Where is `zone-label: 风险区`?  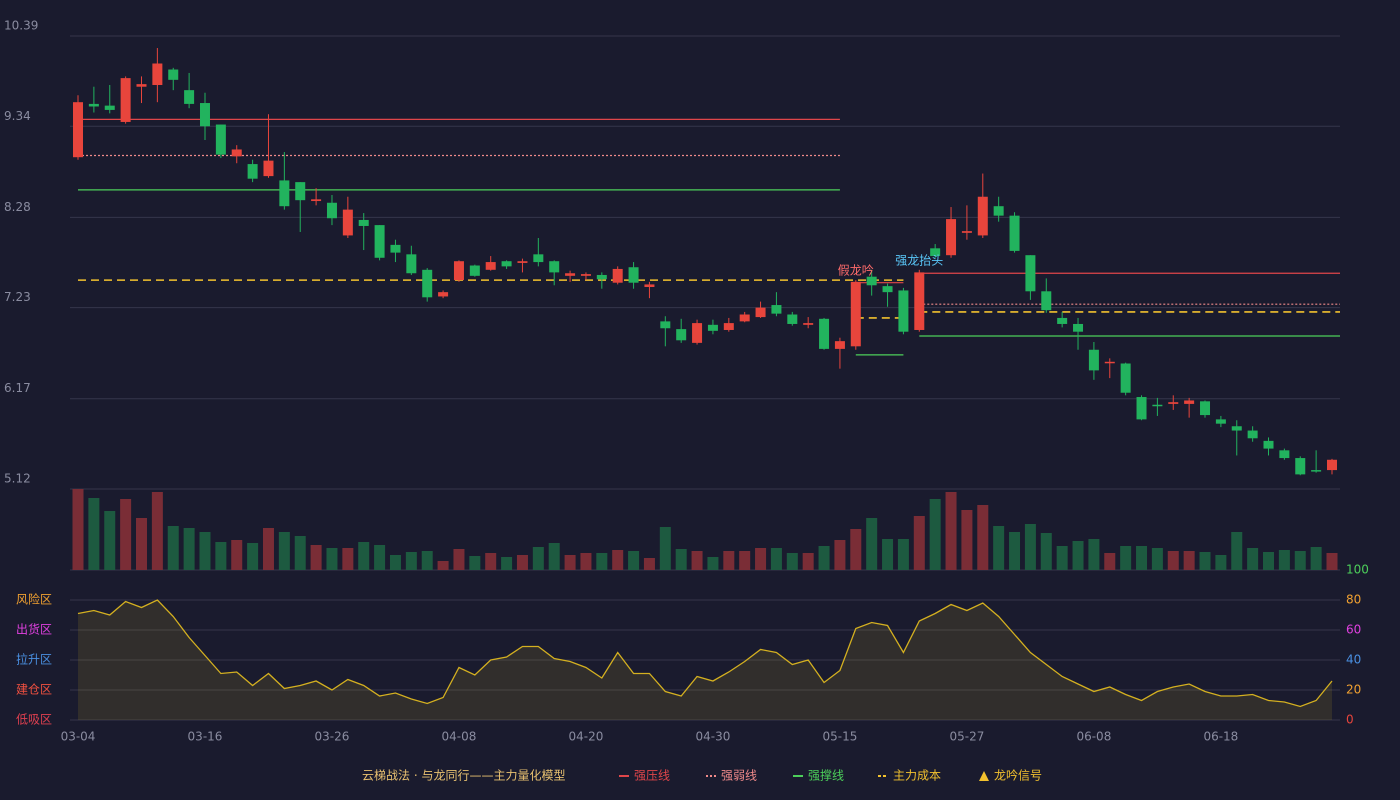 zone-label: 风险区 is located at coordinates (34, 599).